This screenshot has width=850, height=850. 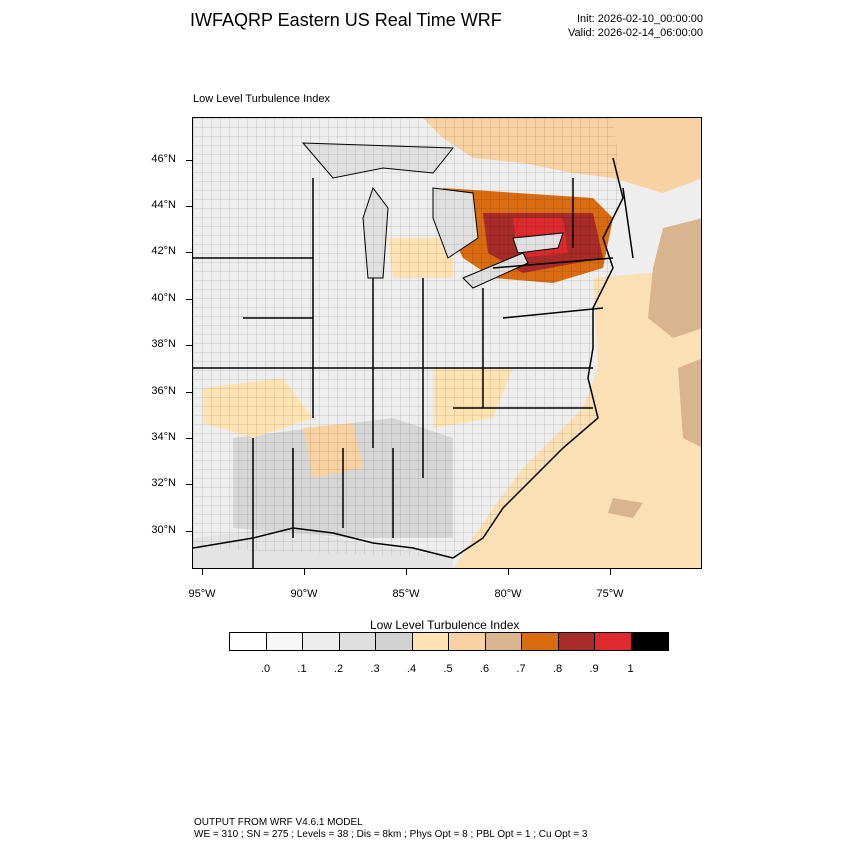 I want to click on colorbar-label: 1, so click(x=630, y=669).